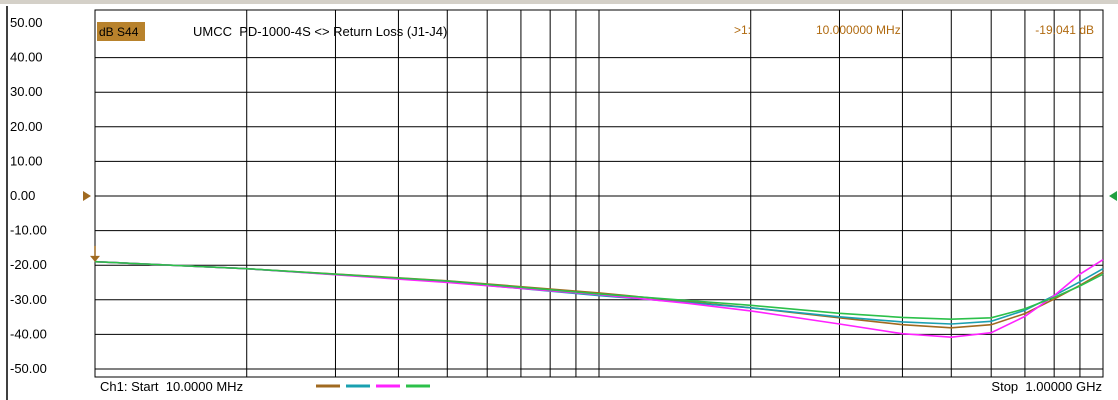 Image resolution: width=1118 pixels, height=400 pixels. Describe the element at coordinates (22, 195) in the screenshot. I see `y-tick-label: 0.00` at that location.